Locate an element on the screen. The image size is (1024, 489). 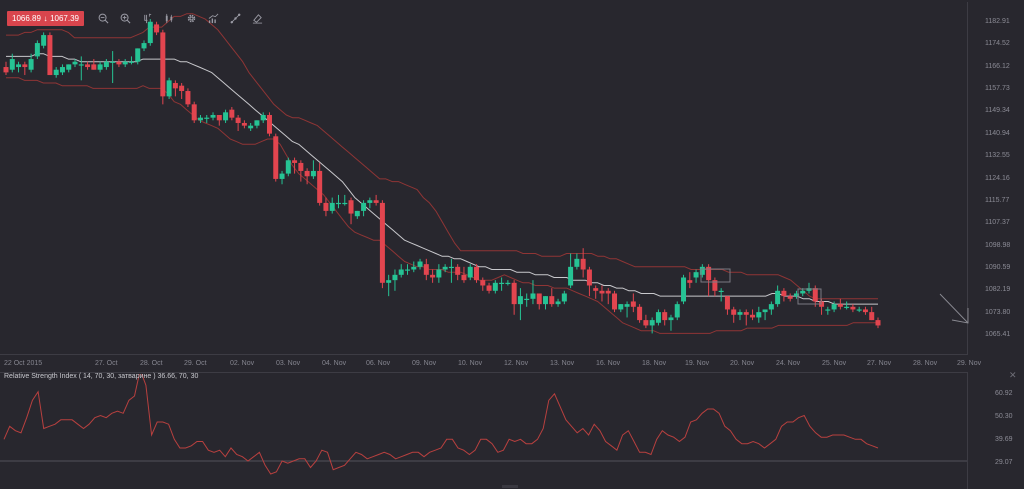
zoom-in-icon is located at coordinates (125, 18).